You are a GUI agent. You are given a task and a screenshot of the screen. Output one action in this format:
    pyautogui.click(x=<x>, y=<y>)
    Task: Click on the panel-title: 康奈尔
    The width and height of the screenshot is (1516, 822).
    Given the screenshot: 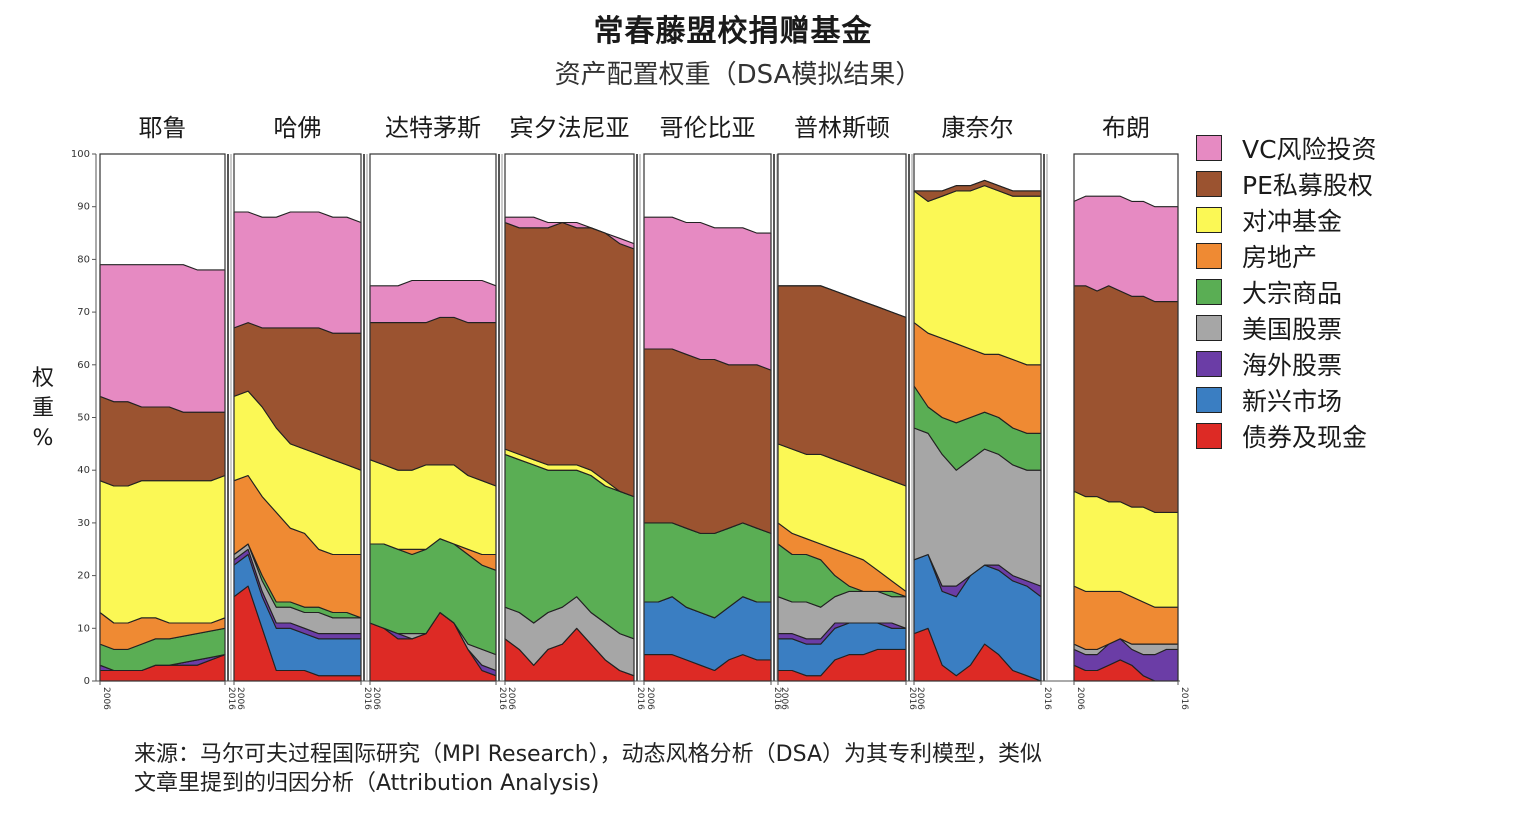 What is the action you would take?
    pyautogui.click(x=978, y=128)
    